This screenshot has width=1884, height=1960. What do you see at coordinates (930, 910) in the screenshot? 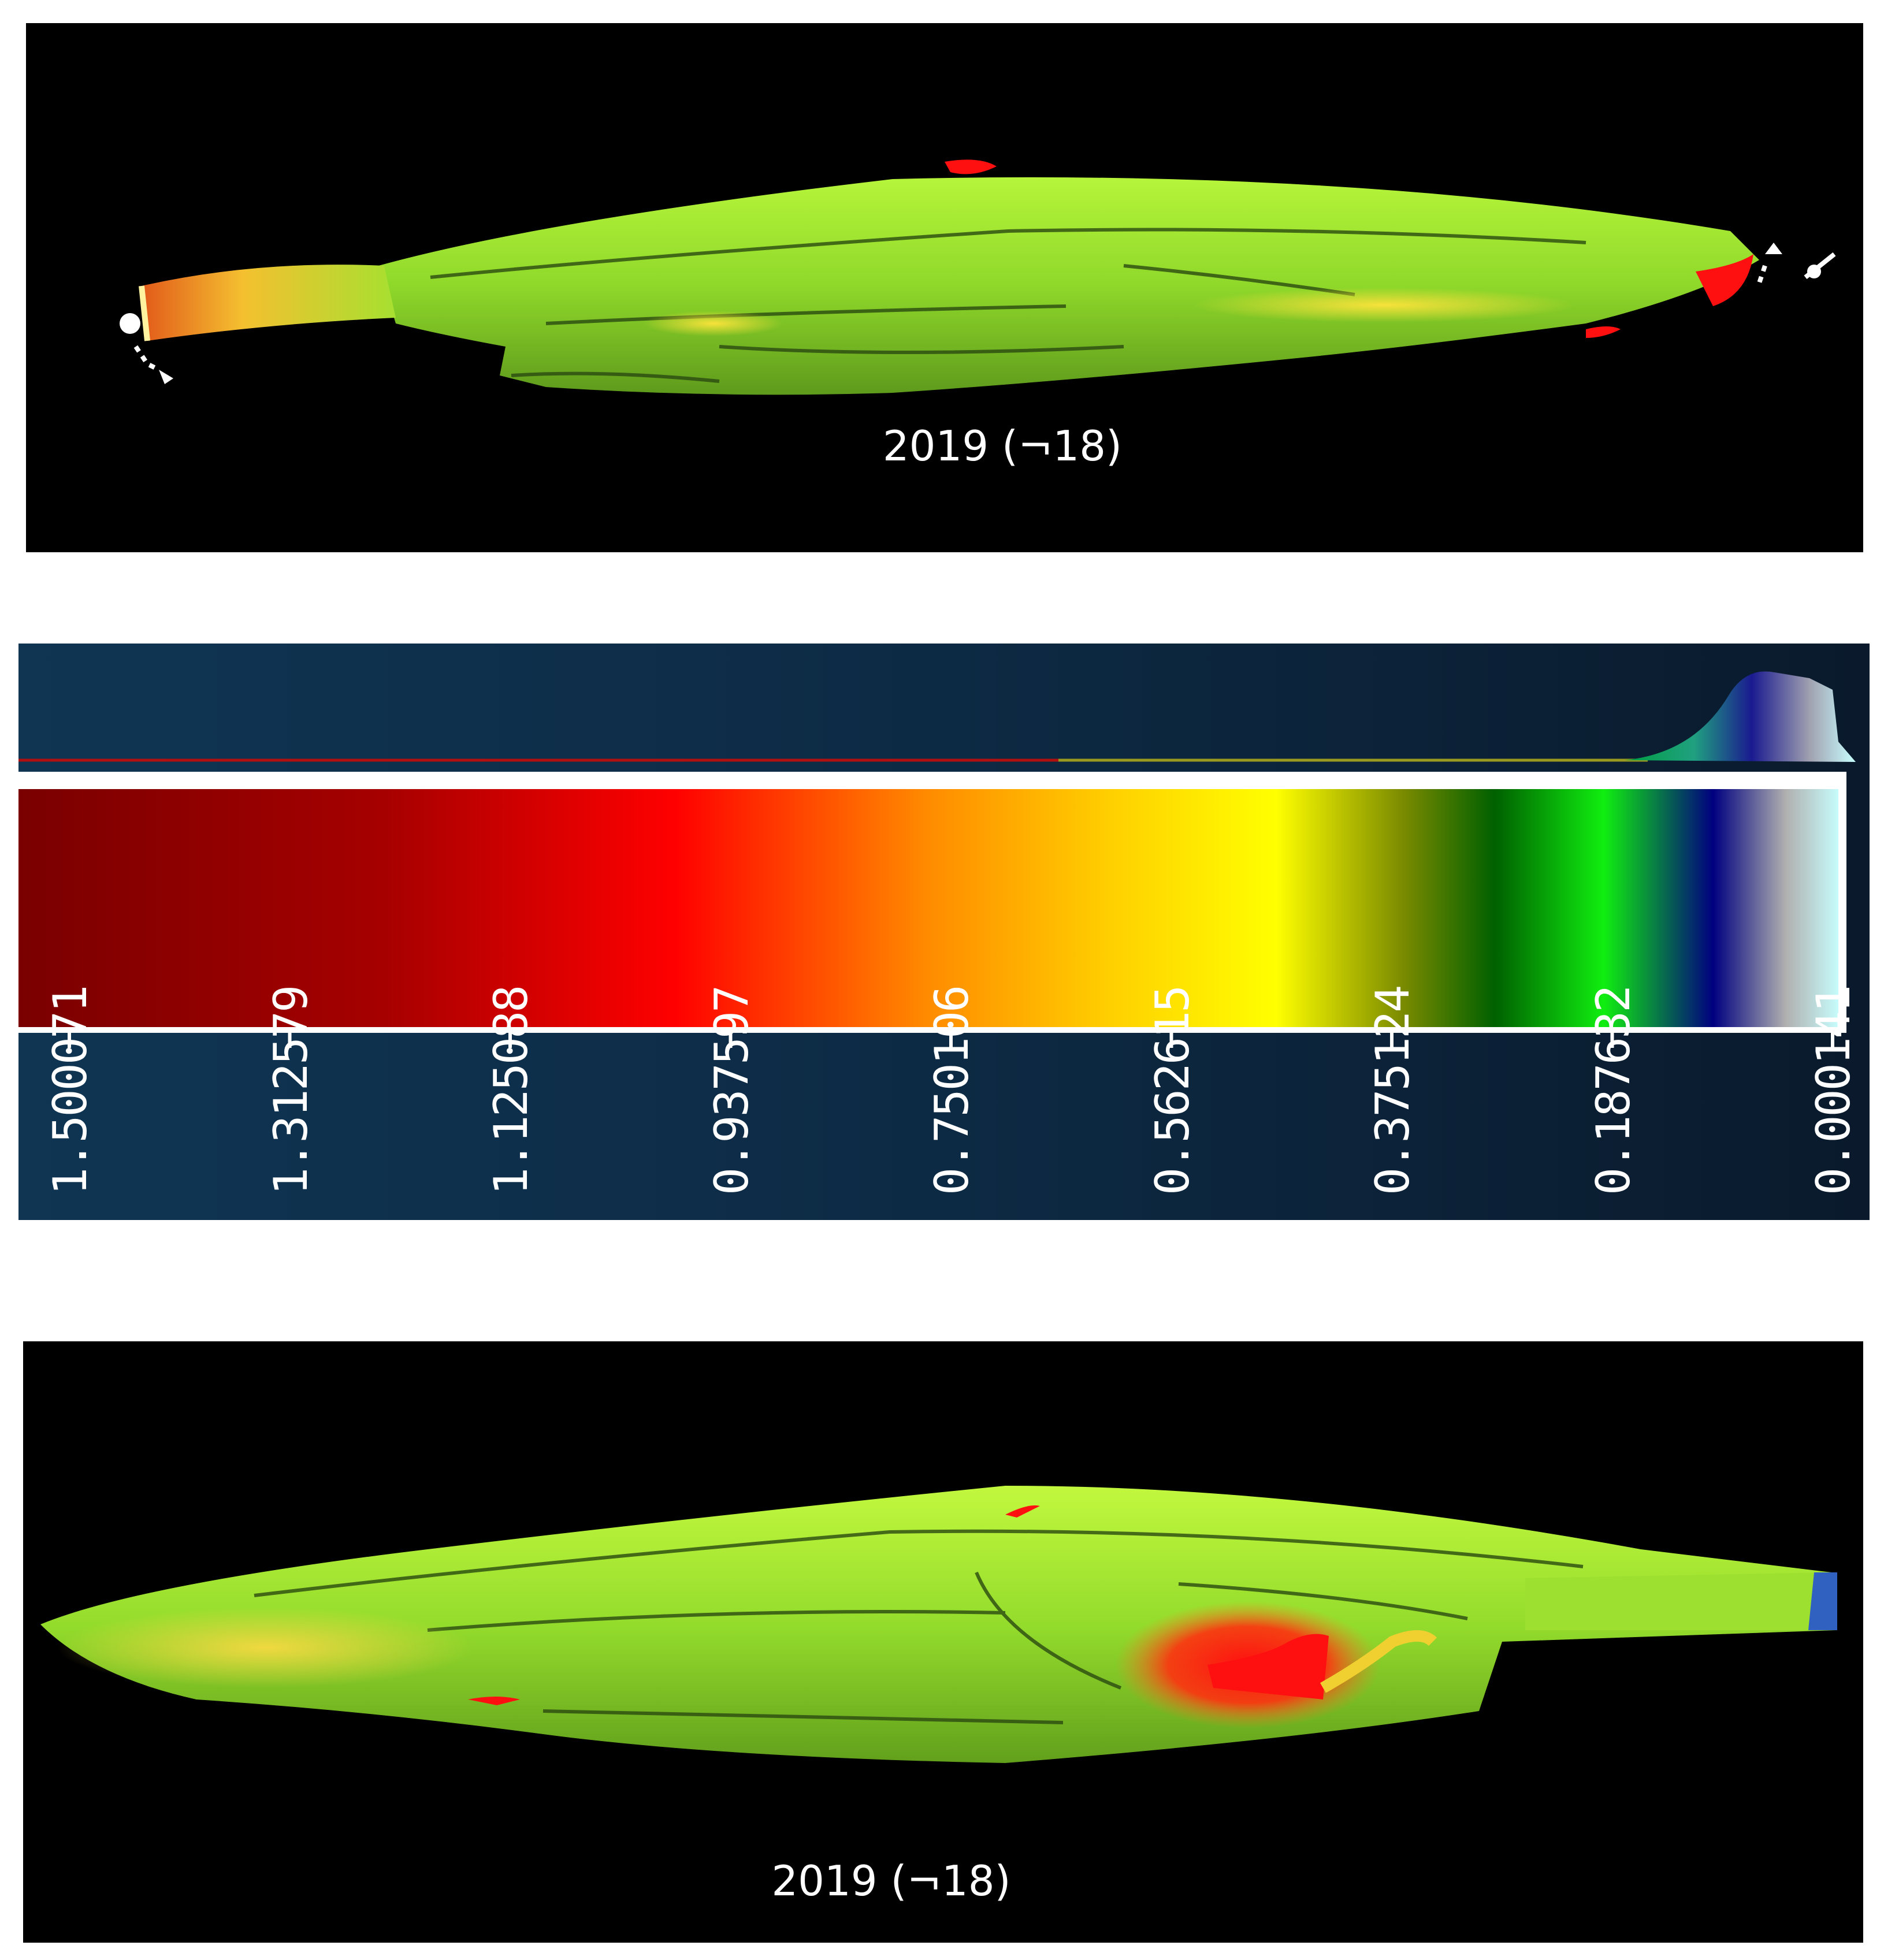
I see `color-bar` at bounding box center [930, 910].